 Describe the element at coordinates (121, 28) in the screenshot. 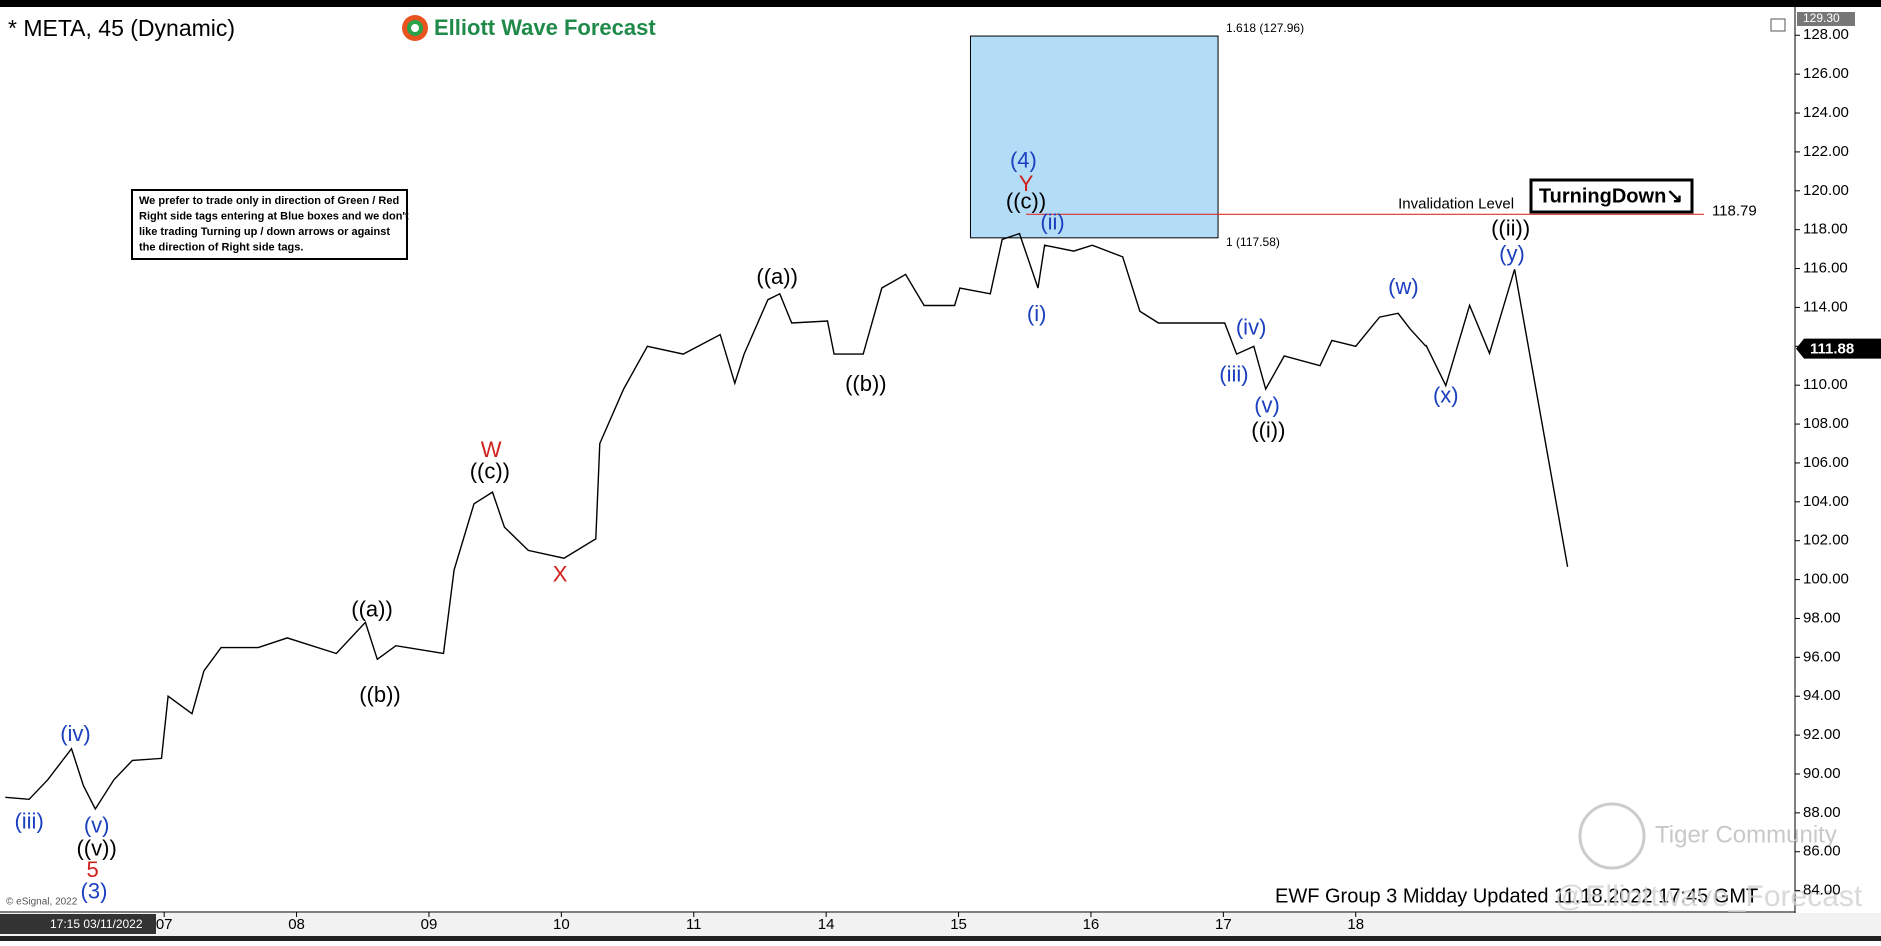

I see `chart-title: * META, 45 (Dynamic)` at that location.